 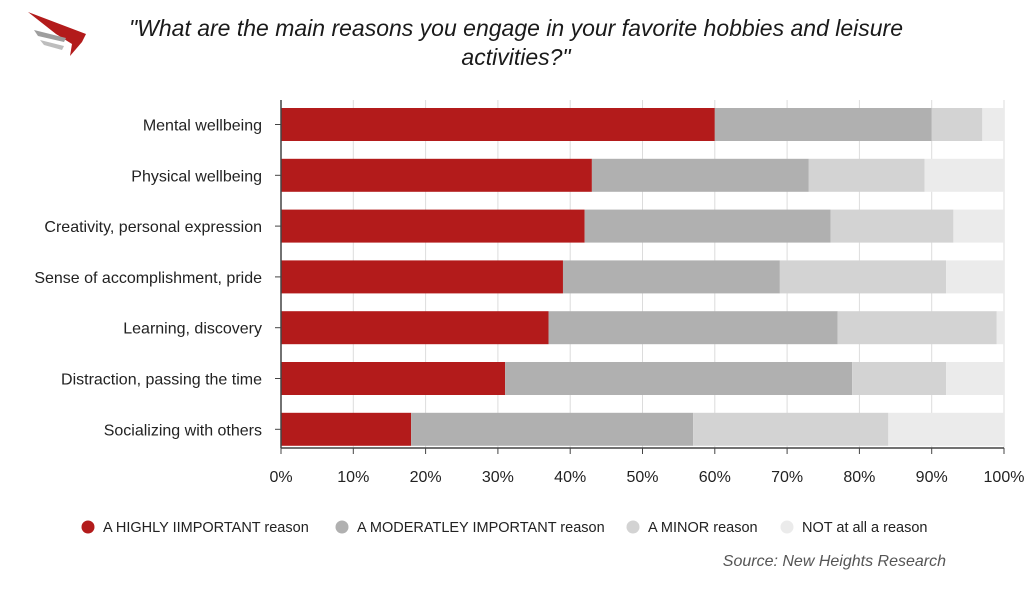 What do you see at coordinates (932, 477) in the screenshot?
I see `x-tick-label: 90%` at bounding box center [932, 477].